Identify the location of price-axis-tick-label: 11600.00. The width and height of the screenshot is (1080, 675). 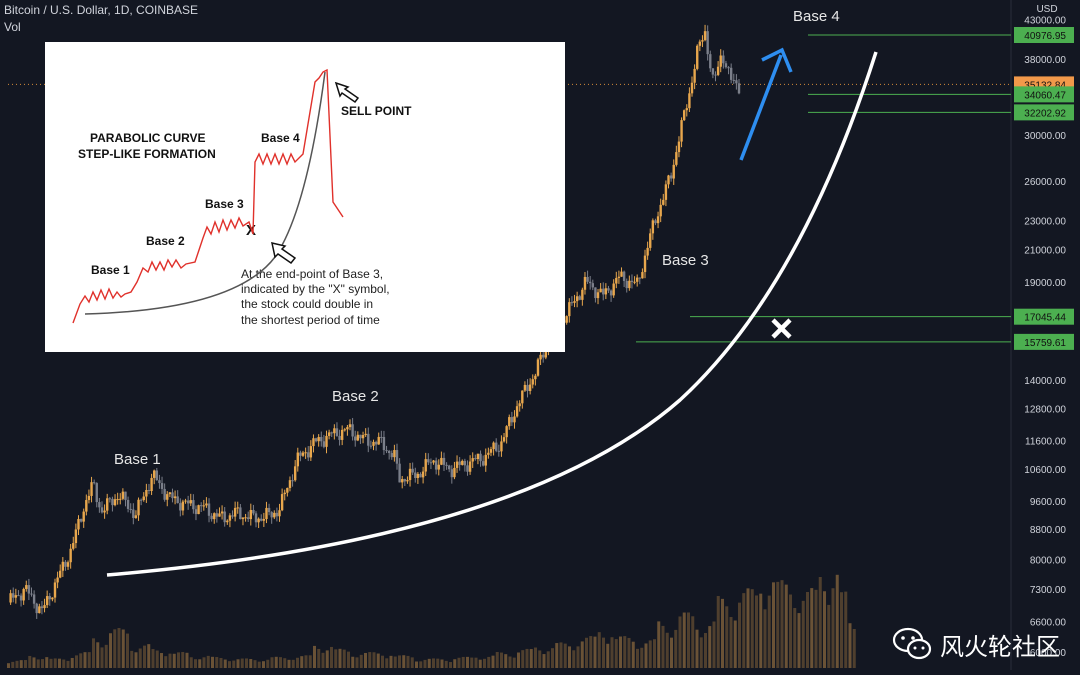
(1045, 441).